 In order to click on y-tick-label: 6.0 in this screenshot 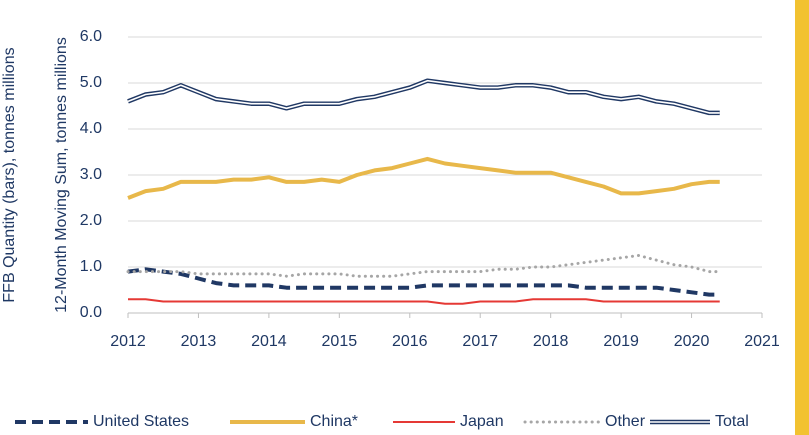, I will do `click(91, 36)`.